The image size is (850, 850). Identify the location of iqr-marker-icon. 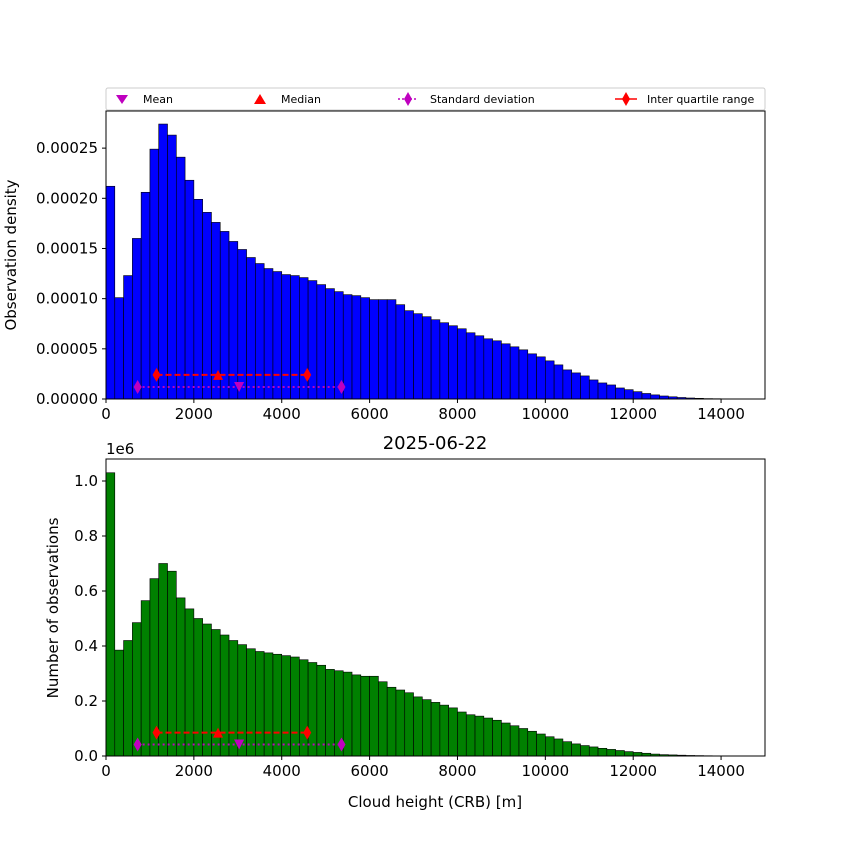
(626, 99).